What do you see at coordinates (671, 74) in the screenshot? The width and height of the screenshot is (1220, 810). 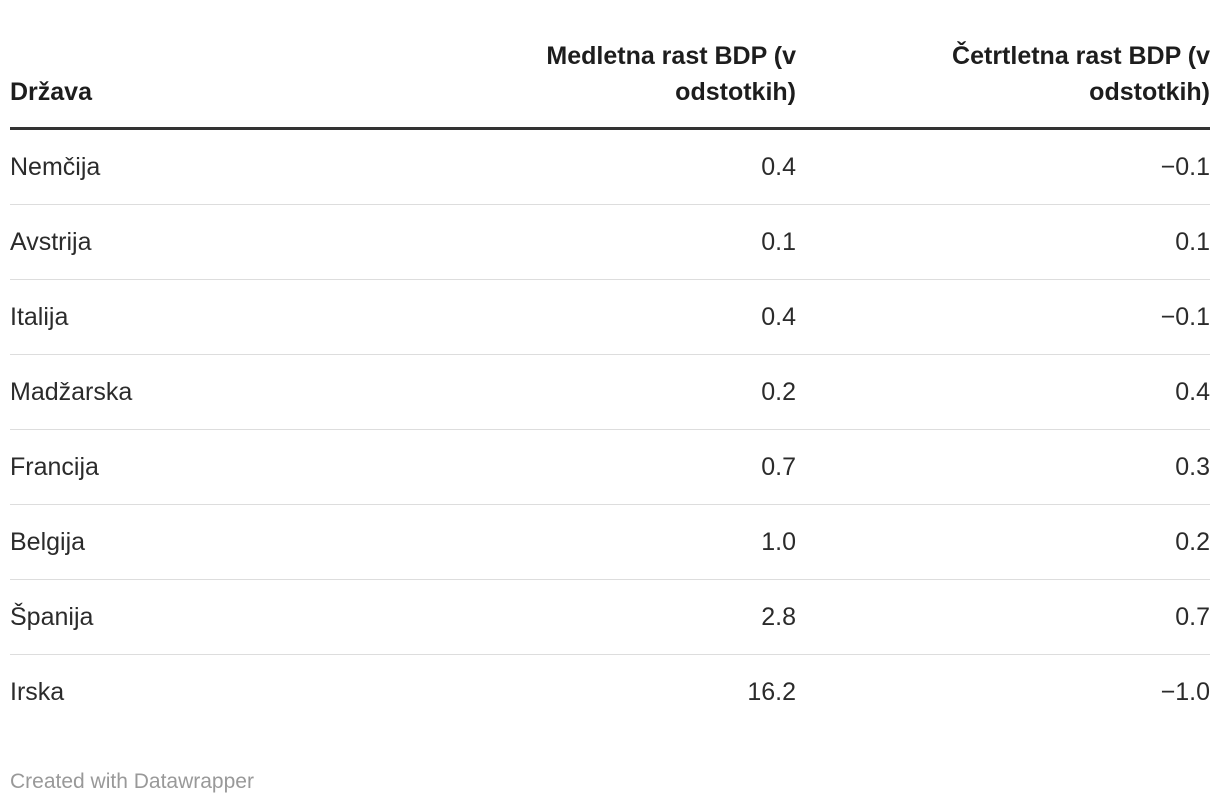 I see `column-header-yoy-growth-label: Medletna rast BDP (v odstotkih)` at bounding box center [671, 74].